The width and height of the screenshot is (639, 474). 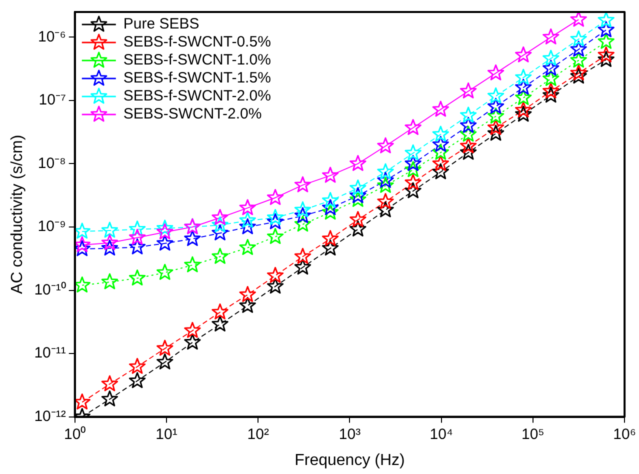 What do you see at coordinates (50, 353) in the screenshot?
I see `y-tick-label: 10⁻¹¹` at bounding box center [50, 353].